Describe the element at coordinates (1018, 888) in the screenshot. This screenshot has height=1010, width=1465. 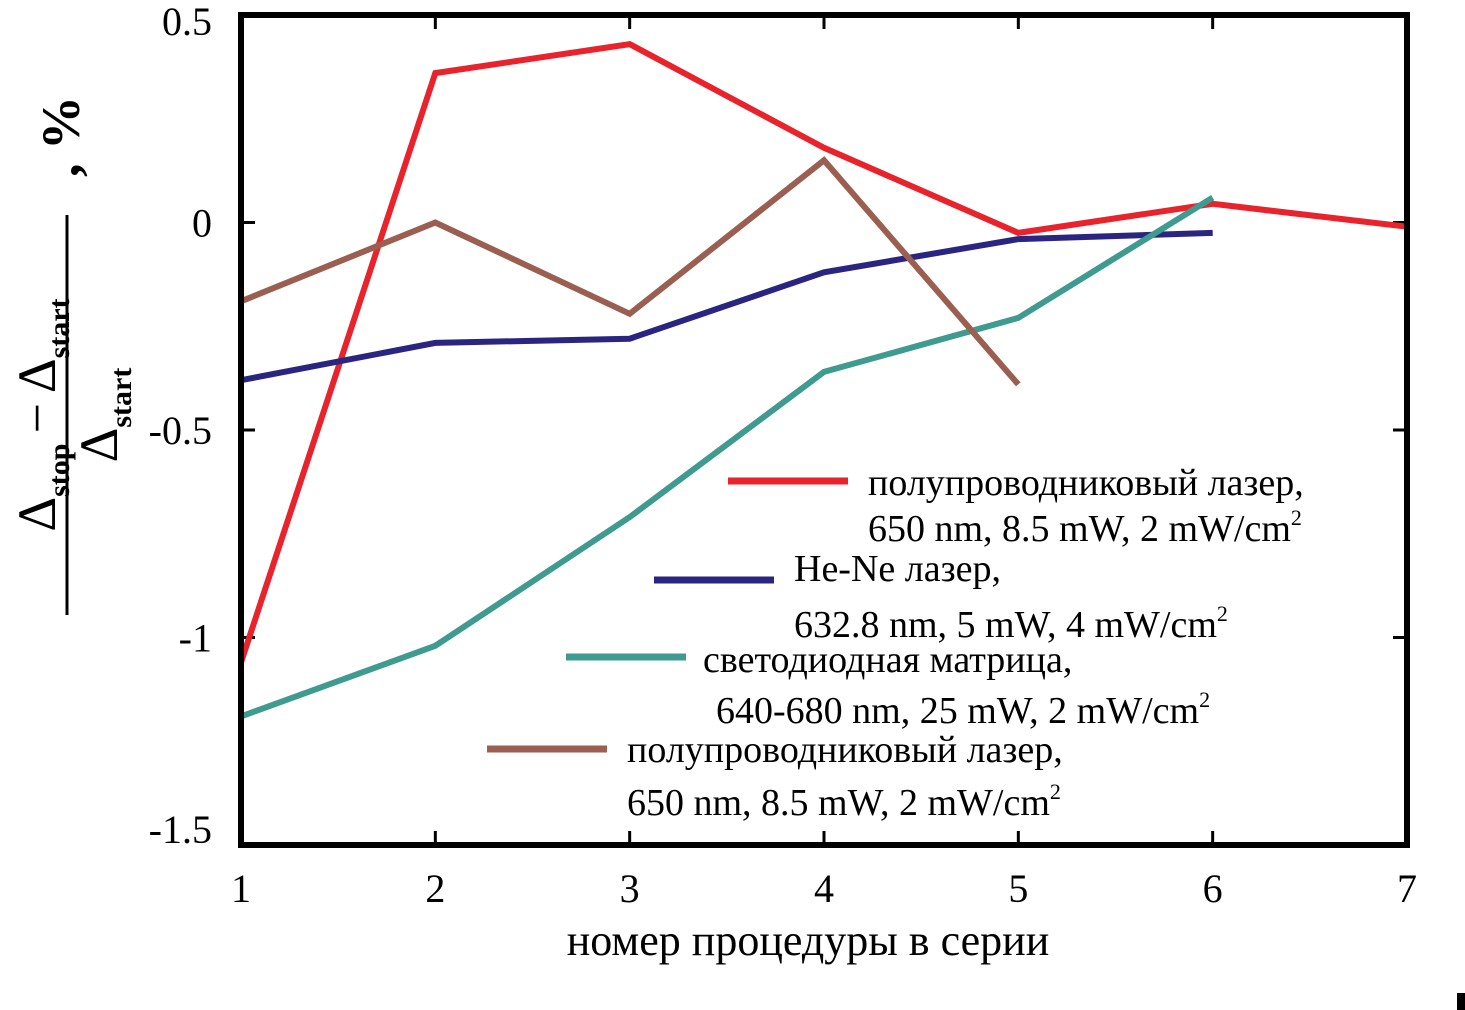
I see `x-tick-label: 5` at that location.